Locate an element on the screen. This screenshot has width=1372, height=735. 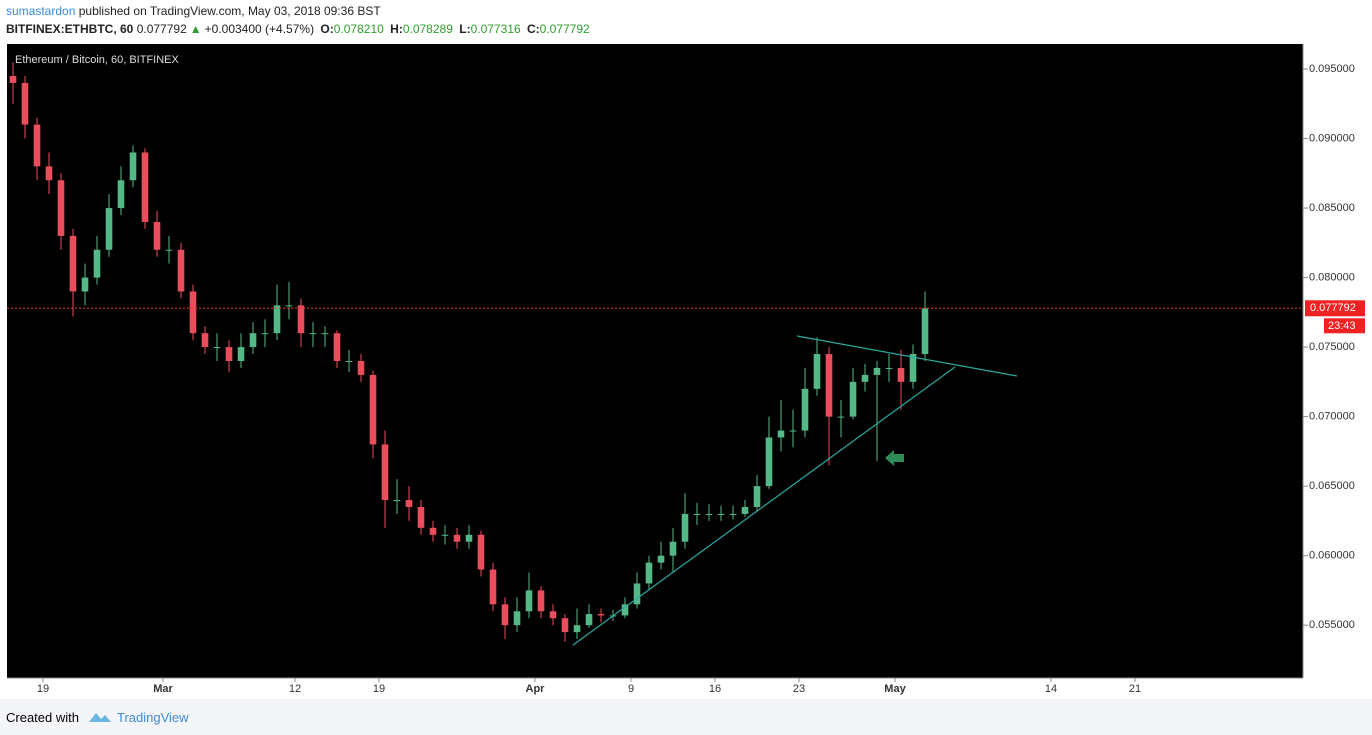
x-tick-label: 19 is located at coordinates (43, 689).